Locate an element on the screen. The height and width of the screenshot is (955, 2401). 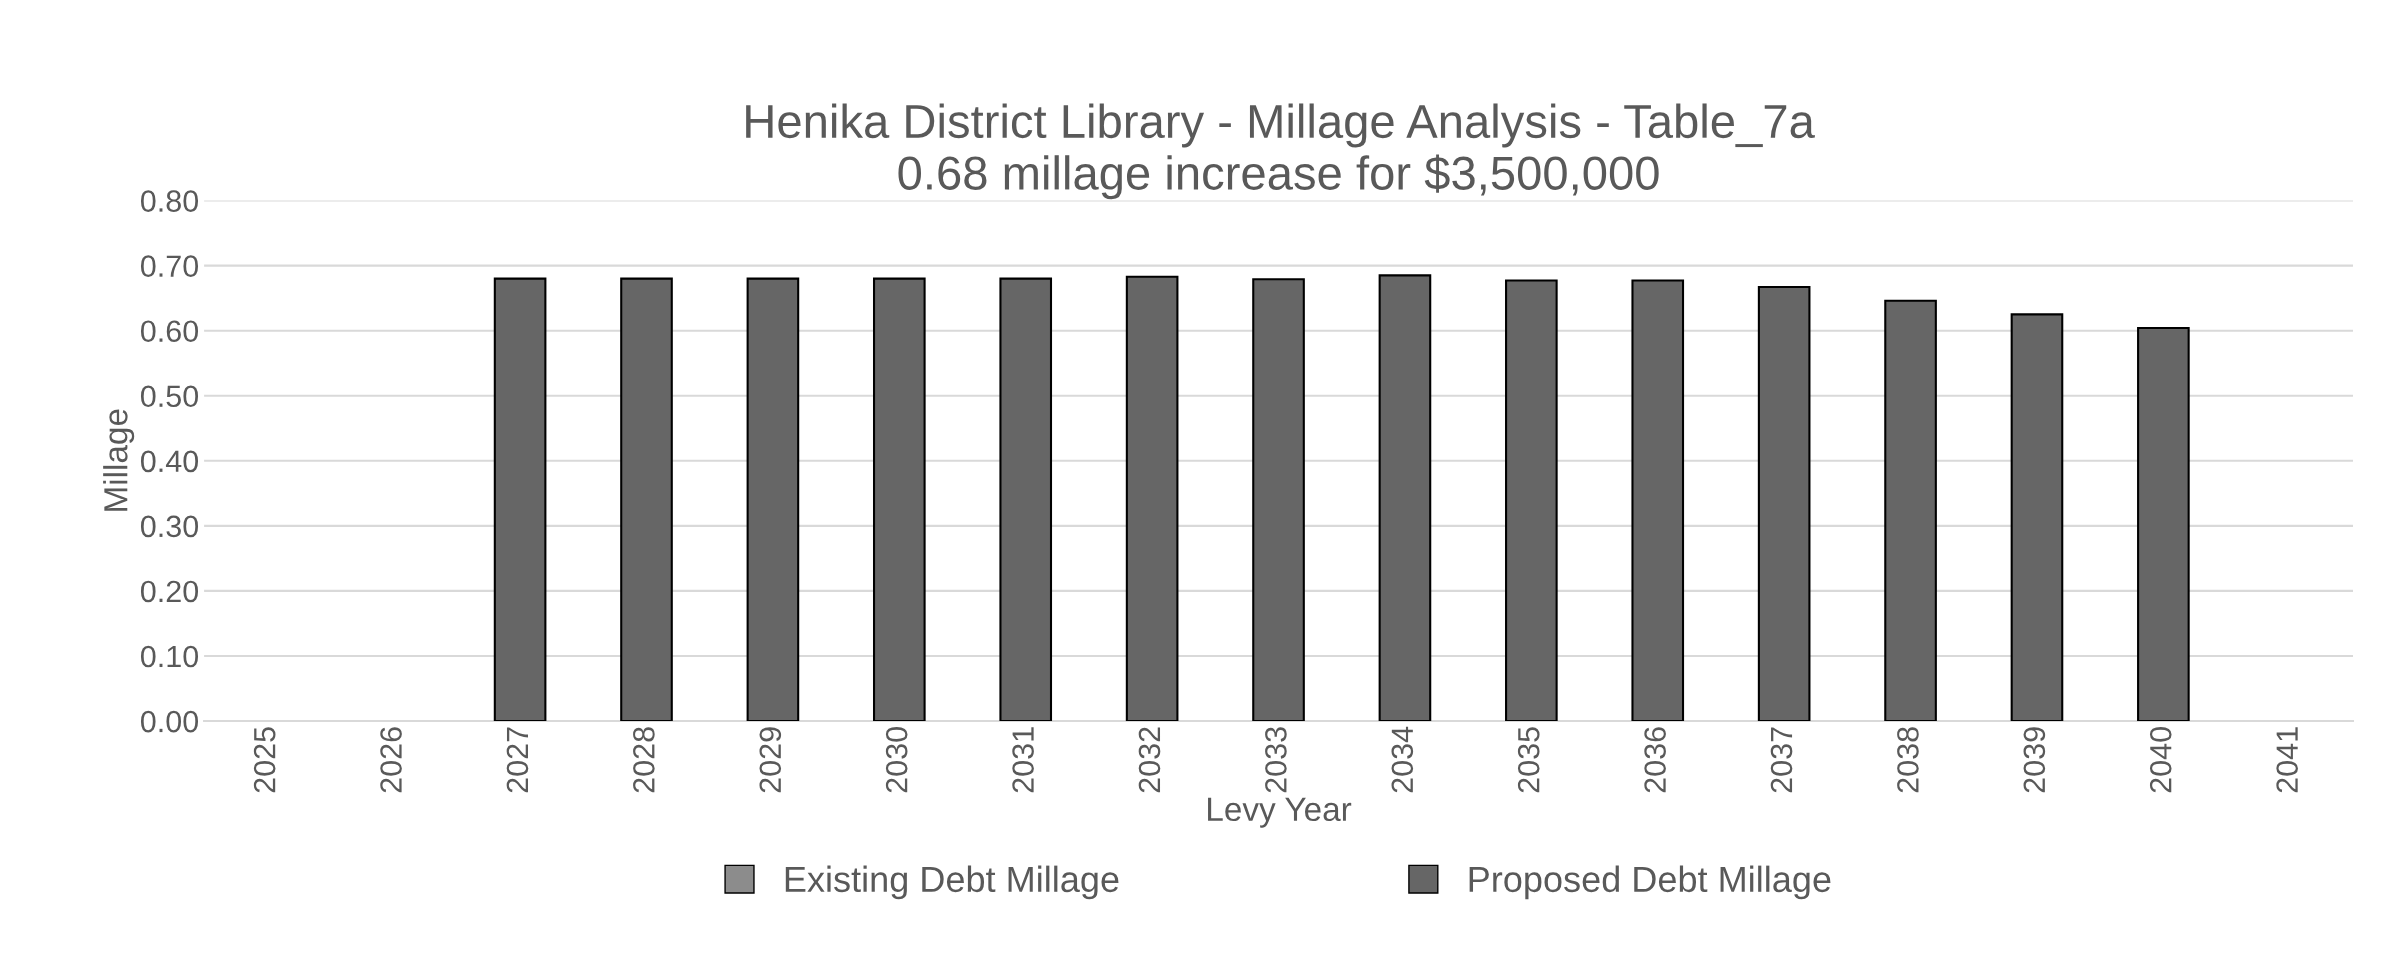
y-tick-label: 0.80 is located at coordinates (169, 201).